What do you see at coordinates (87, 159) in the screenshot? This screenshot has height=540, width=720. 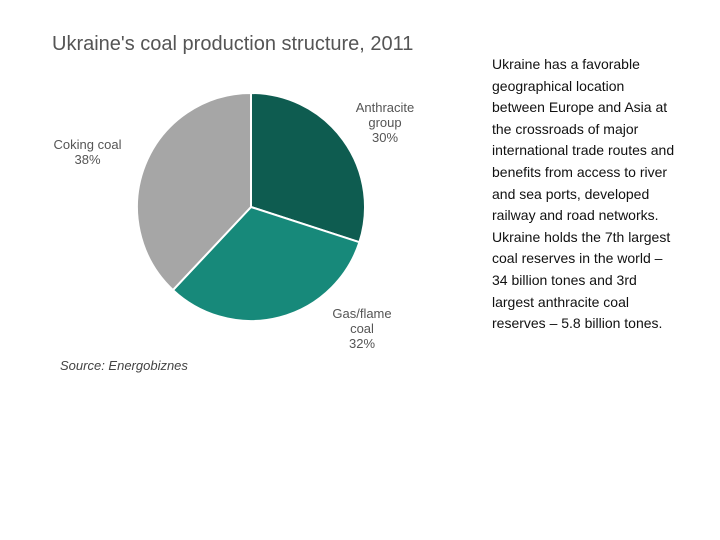 I see `value-label: 38%` at bounding box center [87, 159].